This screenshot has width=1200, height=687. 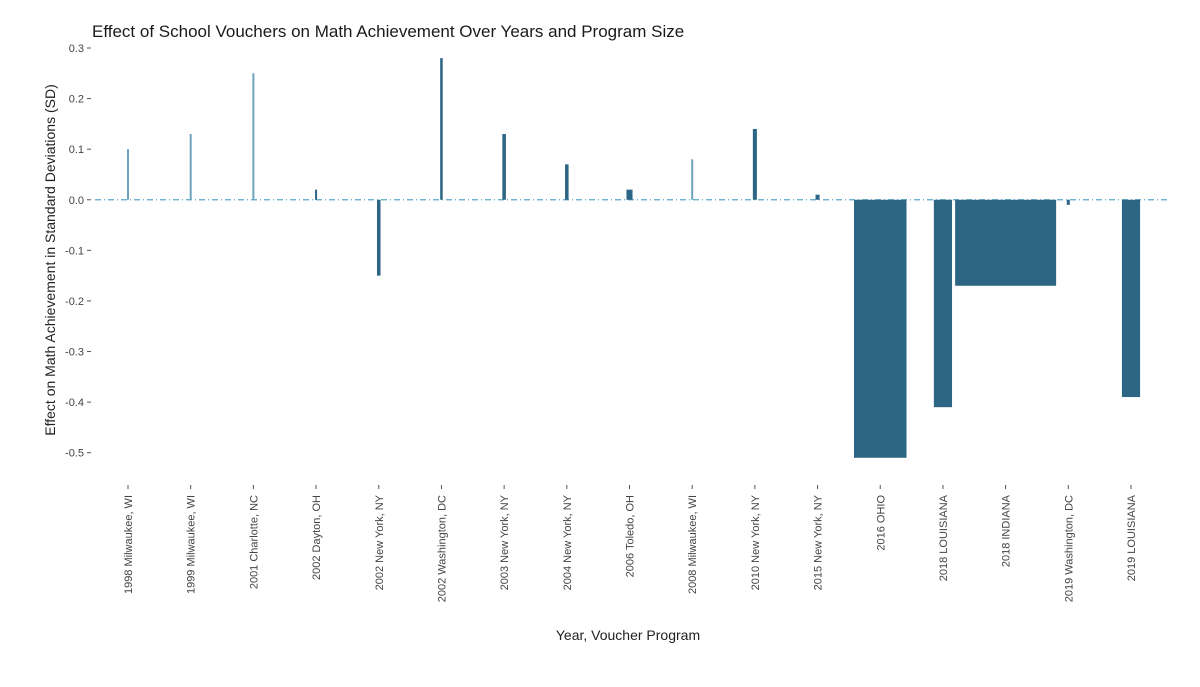 What do you see at coordinates (944, 537) in the screenshot?
I see `x-tick-label: 2018 LOUISIANA` at bounding box center [944, 537].